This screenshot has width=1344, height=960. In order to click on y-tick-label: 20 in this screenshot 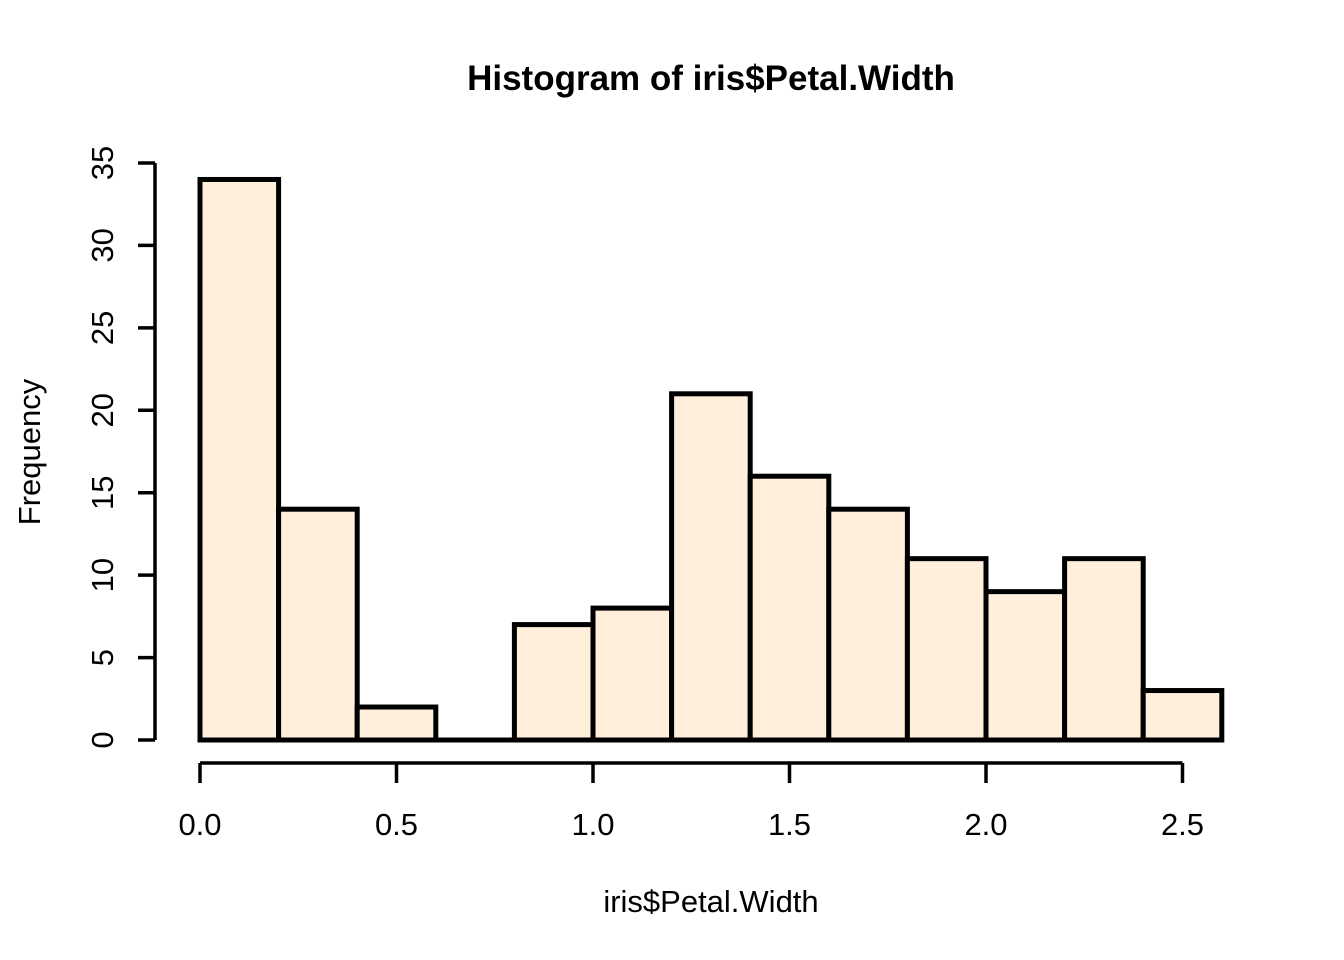, I will do `click(102, 410)`.